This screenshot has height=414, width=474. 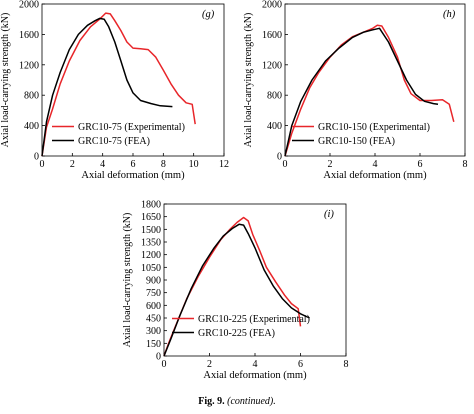 I want to click on x-tick-label: 12, so click(x=224, y=164).